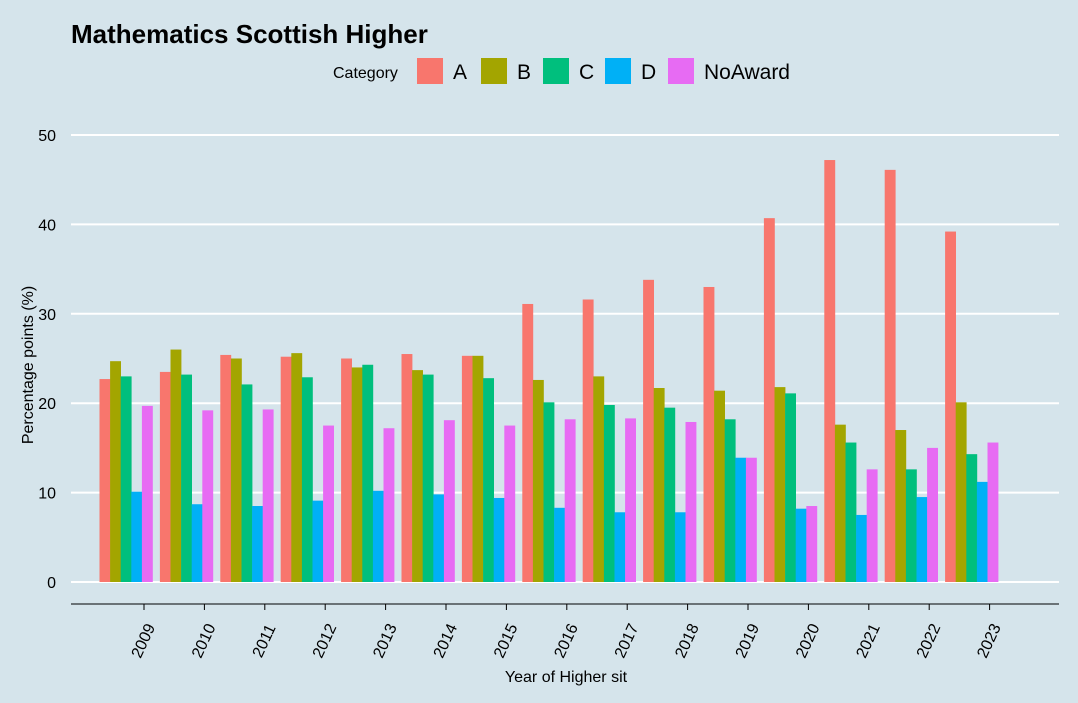 Image resolution: width=1078 pixels, height=703 pixels. Describe the element at coordinates (105, 480) in the screenshot. I see `bar-A-2009` at that location.